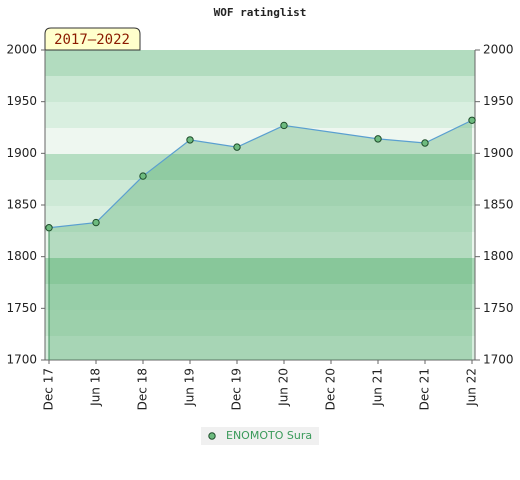  I want to click on x-tick-label: Jun 18, so click(96, 387).